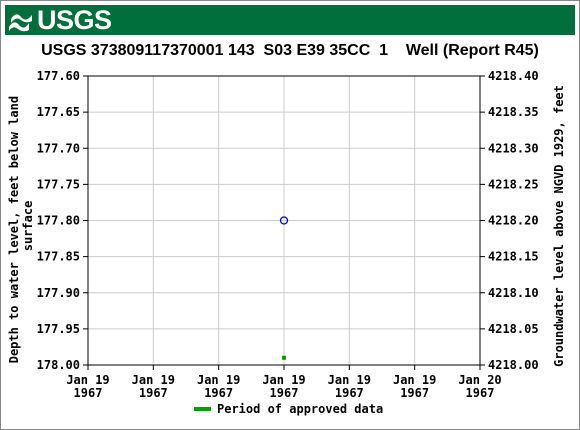  Describe the element at coordinates (284, 357) in the screenshot. I see `approved-data-mark` at that location.